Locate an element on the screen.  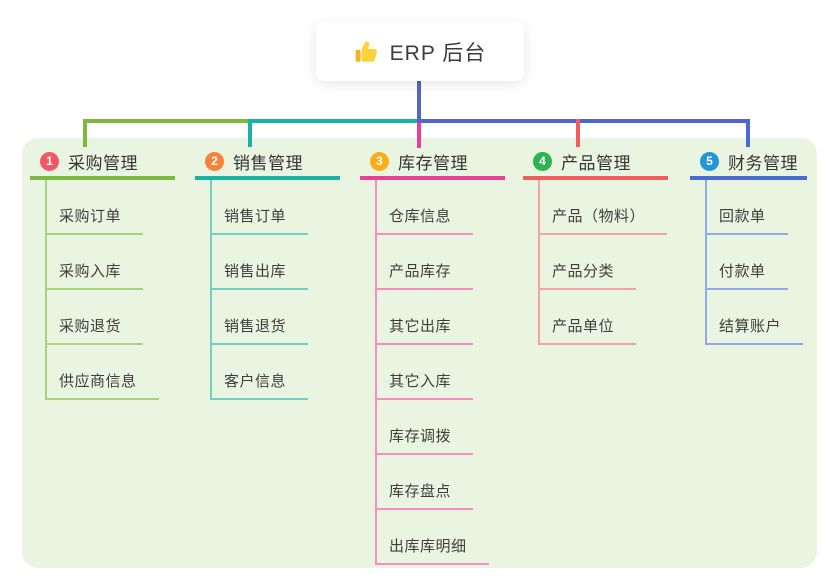
child-node: 结算账户 is located at coordinates (757, 317).